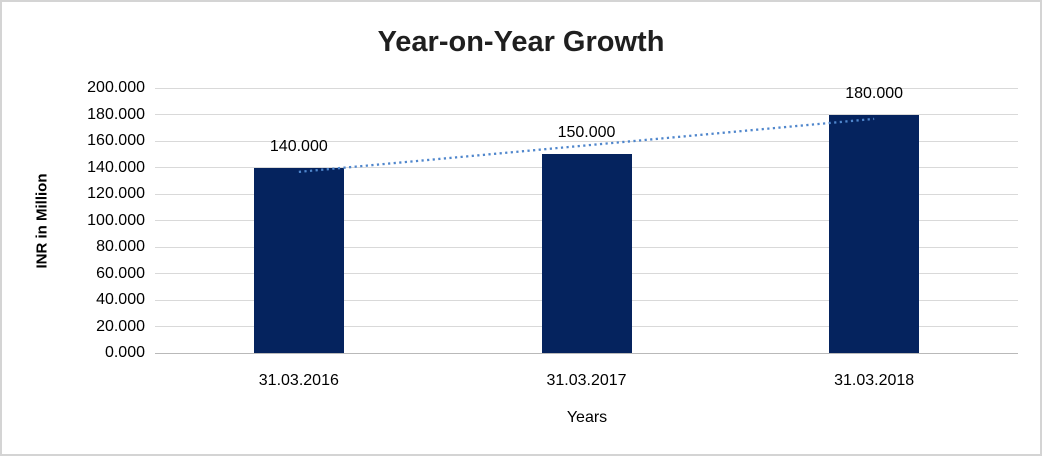 This screenshot has height=456, width=1042. Describe the element at coordinates (587, 417) in the screenshot. I see `x-axis-title: Years` at that location.